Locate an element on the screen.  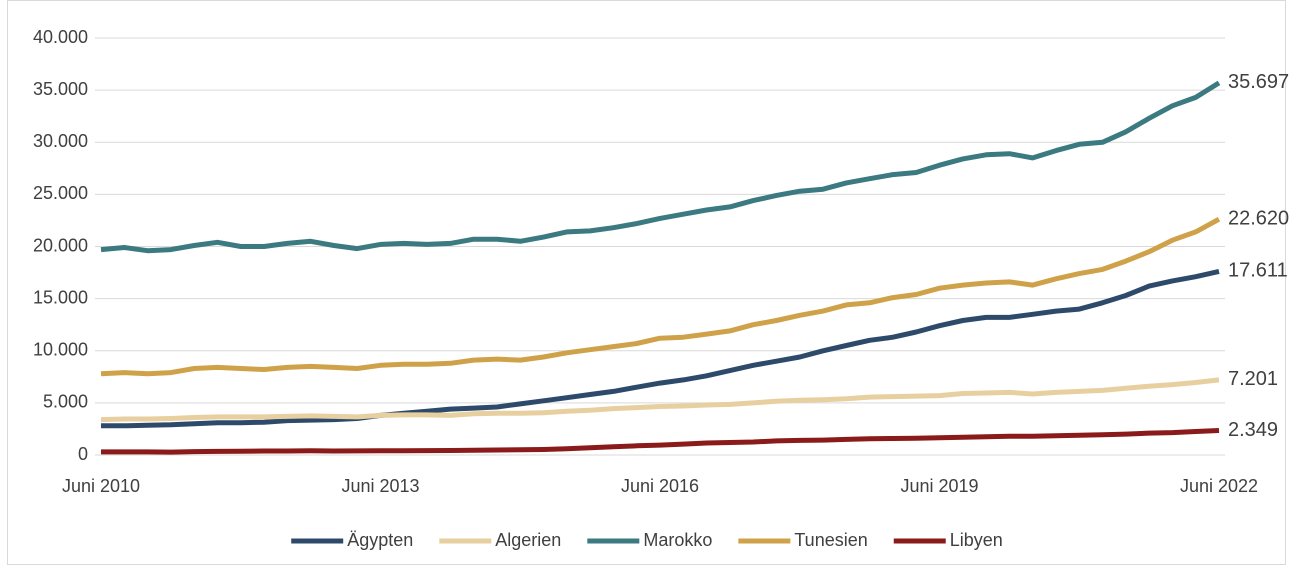
data-label: 7.201 is located at coordinates (1253, 379).